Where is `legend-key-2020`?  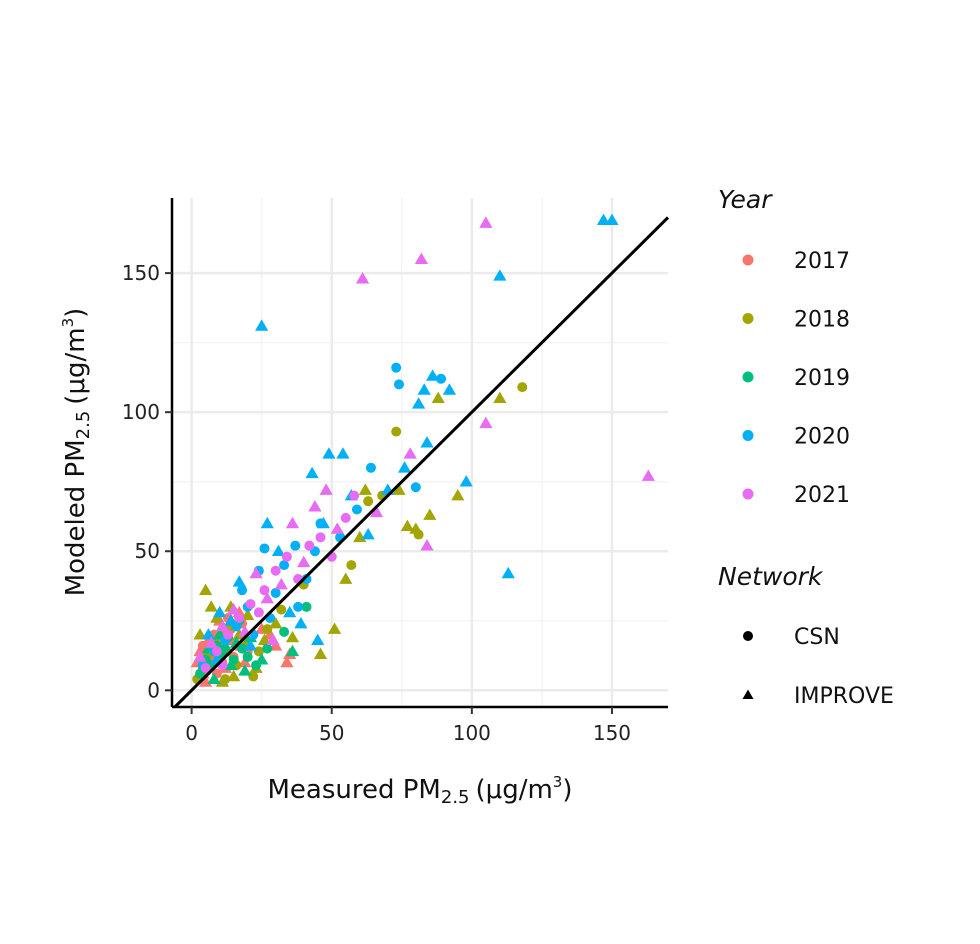
legend-key-2020 is located at coordinates (748, 435).